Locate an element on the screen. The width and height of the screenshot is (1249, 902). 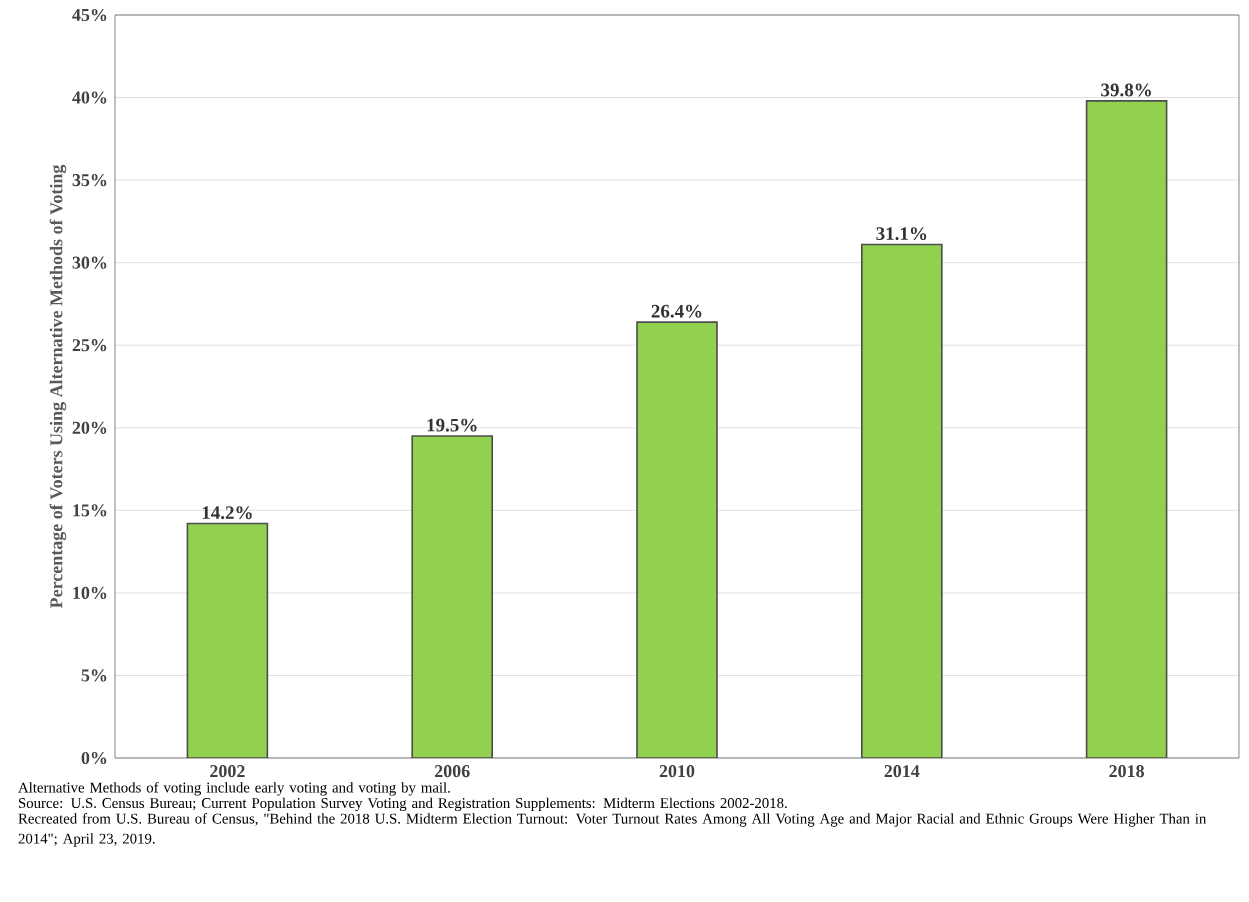
text: Alternative Methods of voting include early voting and voting by mail. is located at coordinates (234, 789).